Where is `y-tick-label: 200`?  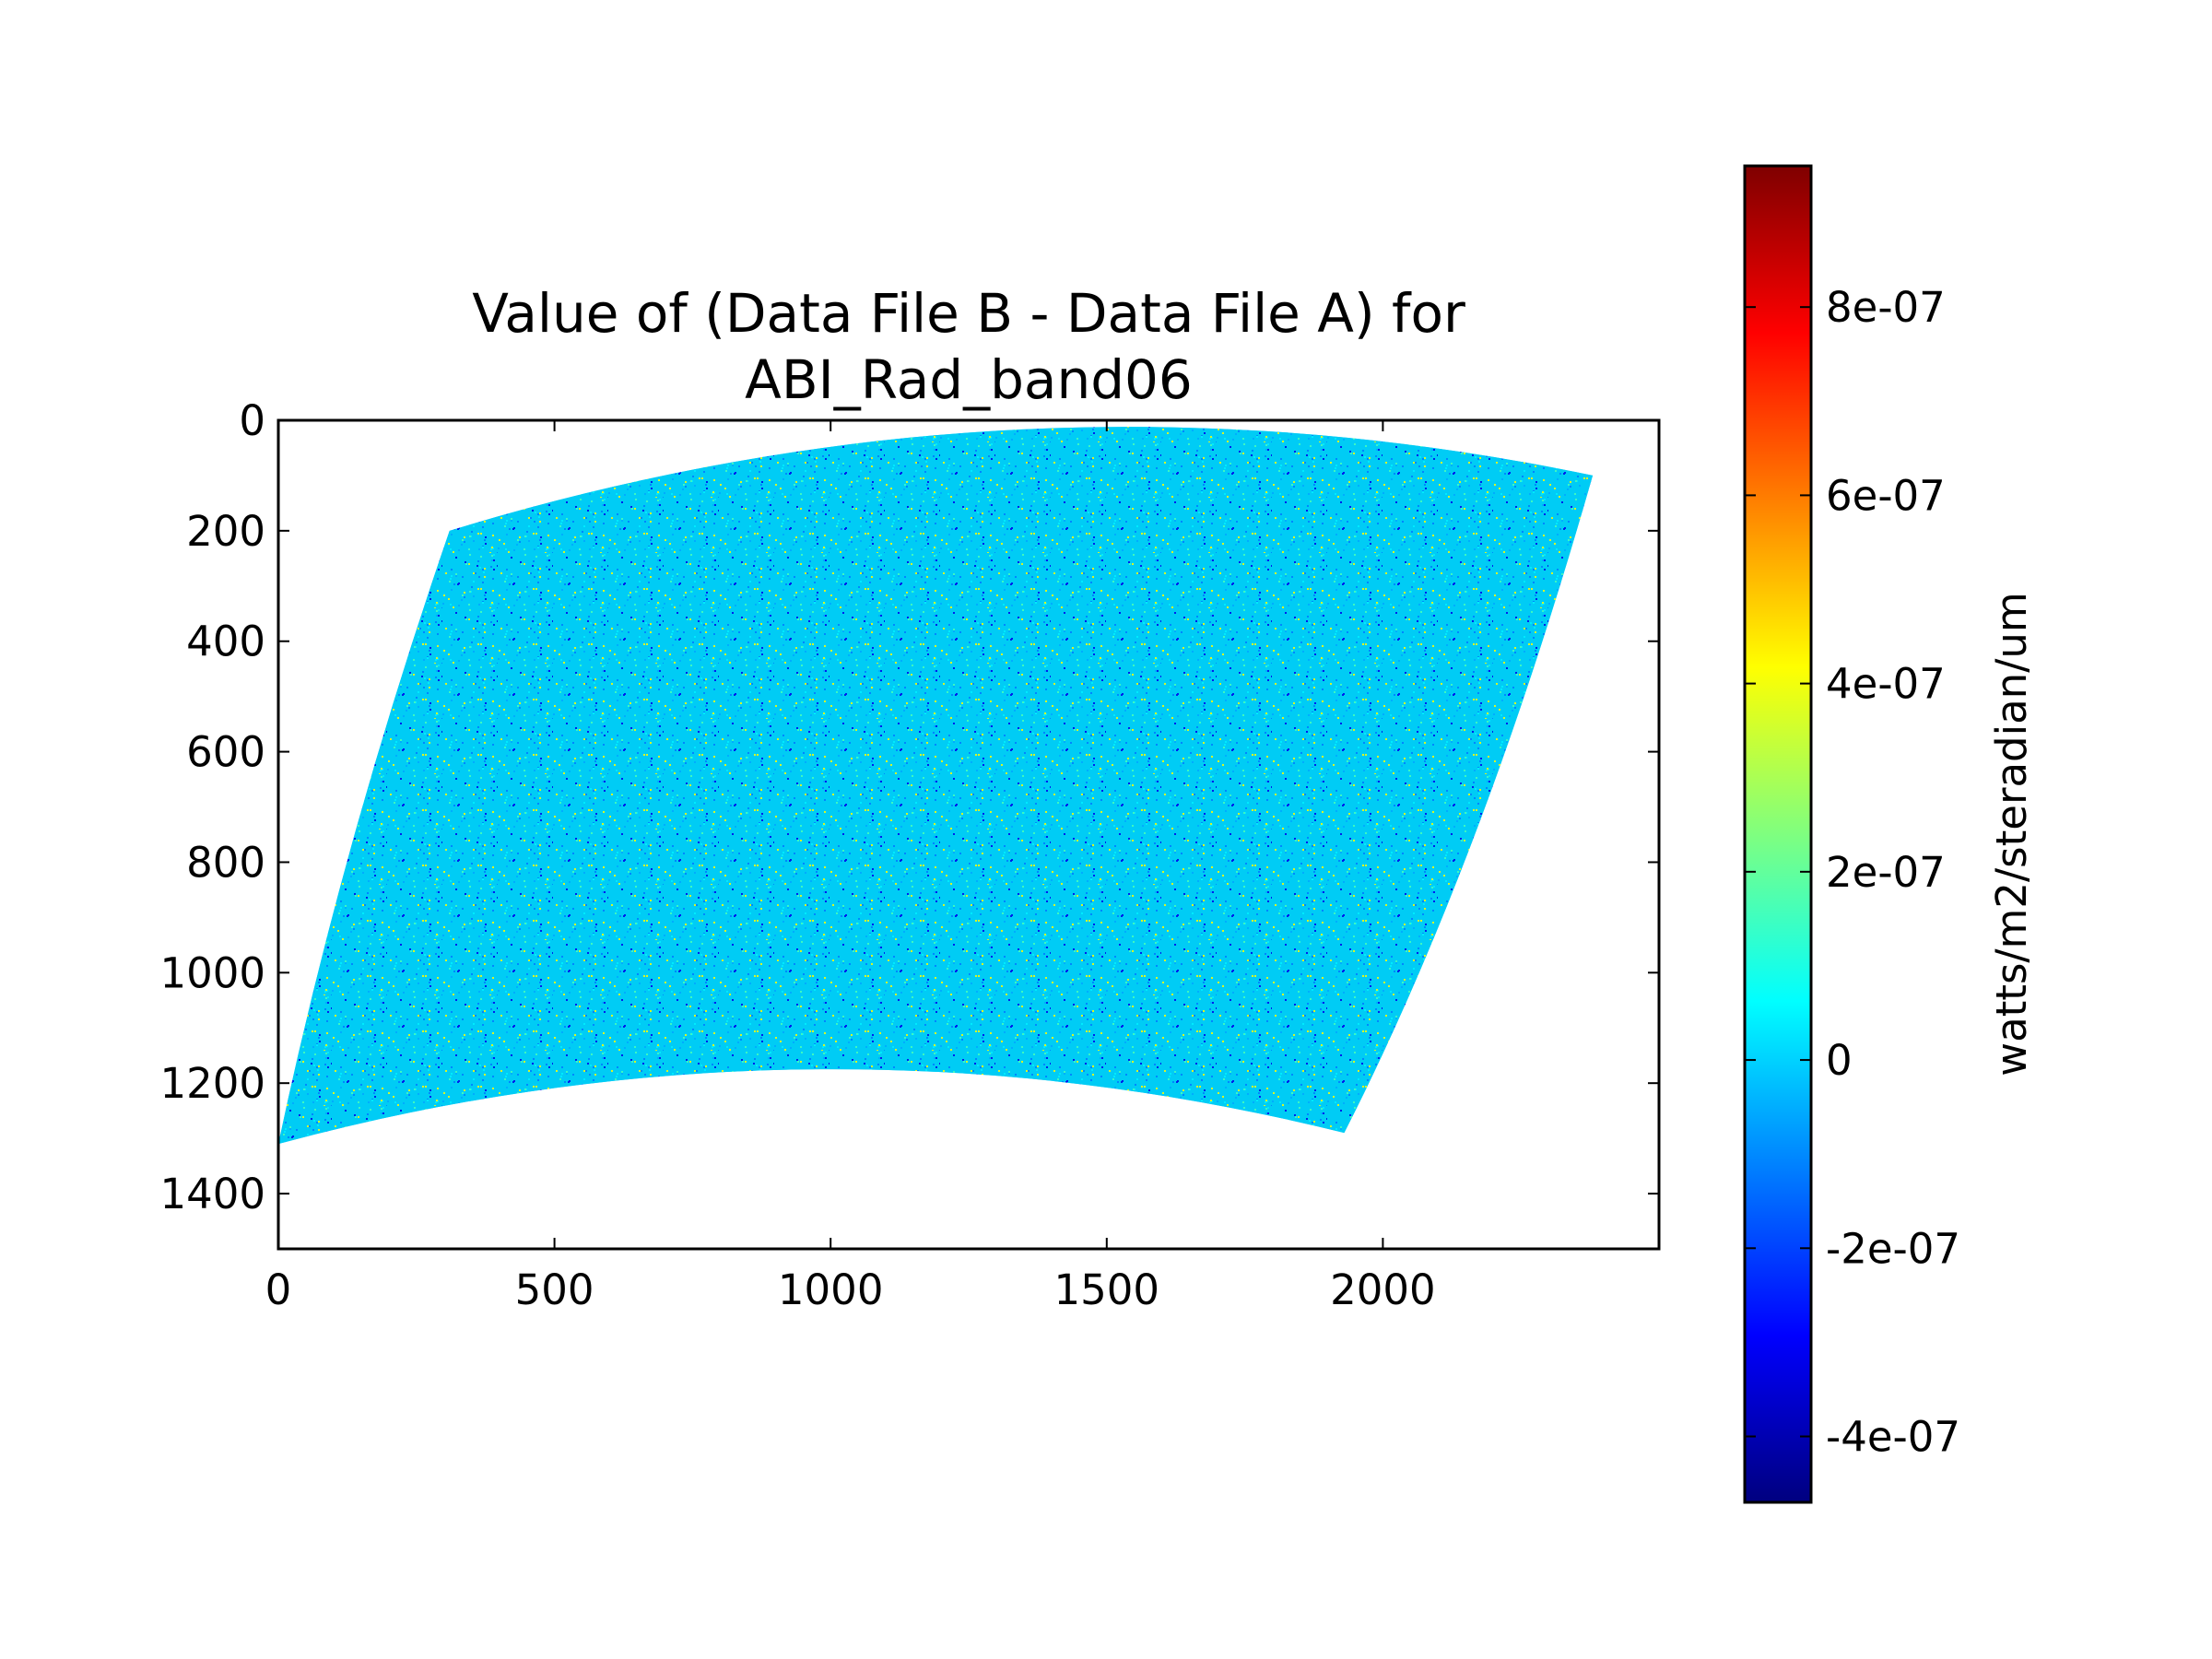
y-tick-label: 200 is located at coordinates (225, 531).